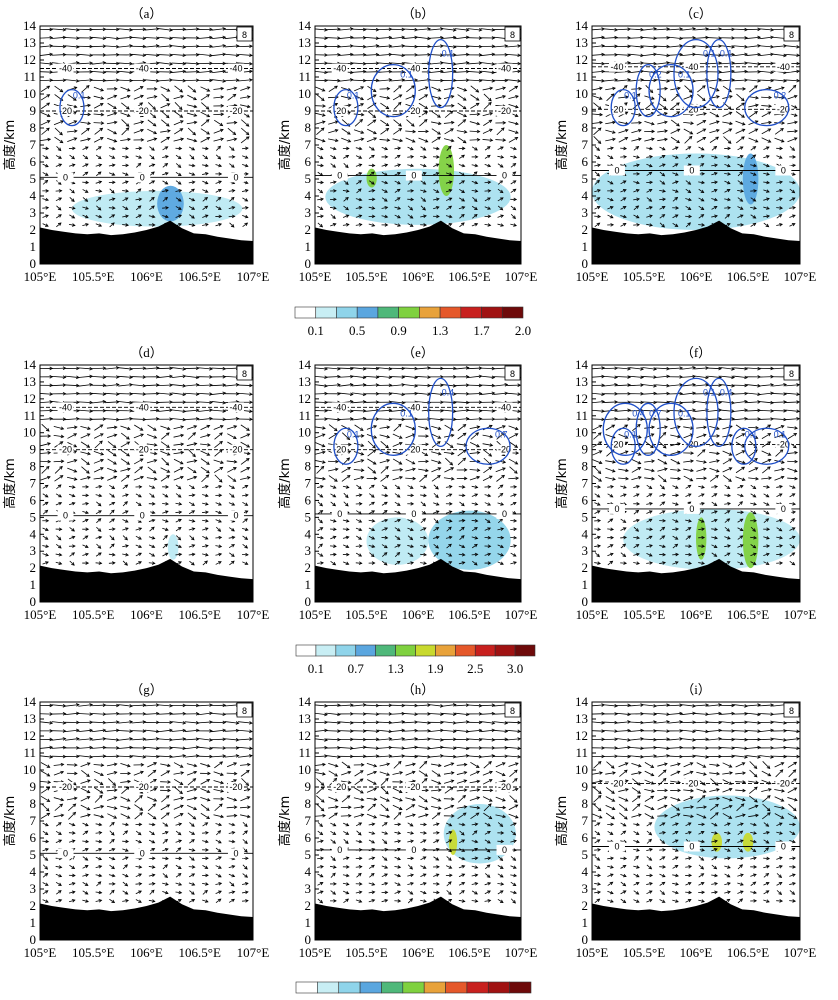  Describe the element at coordinates (418, 145) in the screenshot. I see `panel-plot-area: -40 -40 -40-20 -20 -200 0 00.10.10.1` at that location.